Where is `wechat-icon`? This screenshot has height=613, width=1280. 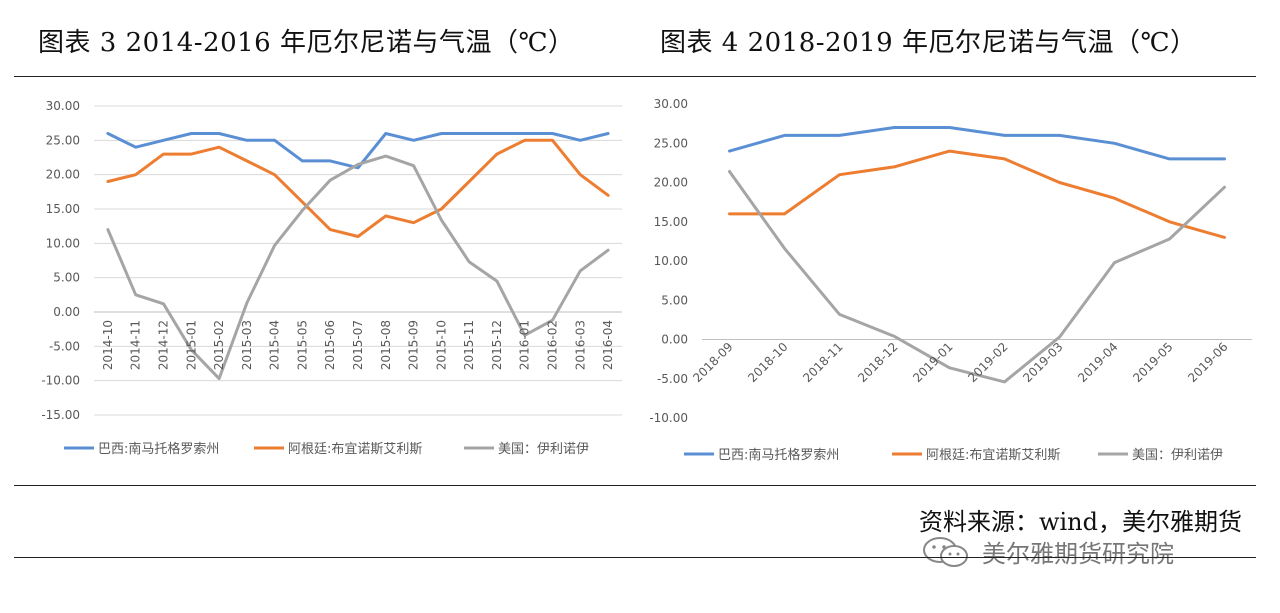
wechat-icon is located at coordinates (945, 551).